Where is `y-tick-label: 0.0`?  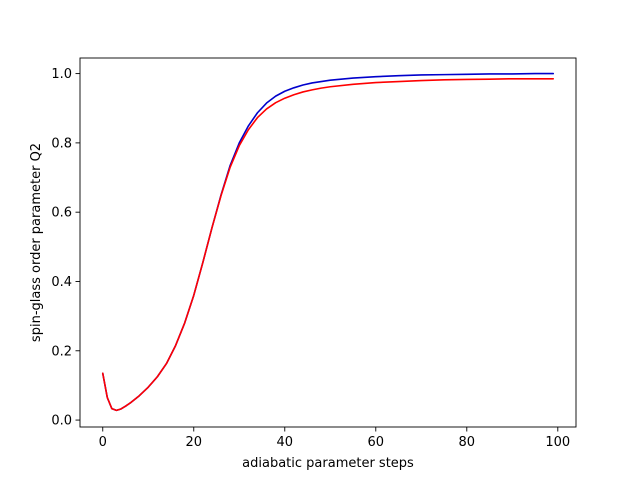 y-tick-label: 0.0 is located at coordinates (61, 421).